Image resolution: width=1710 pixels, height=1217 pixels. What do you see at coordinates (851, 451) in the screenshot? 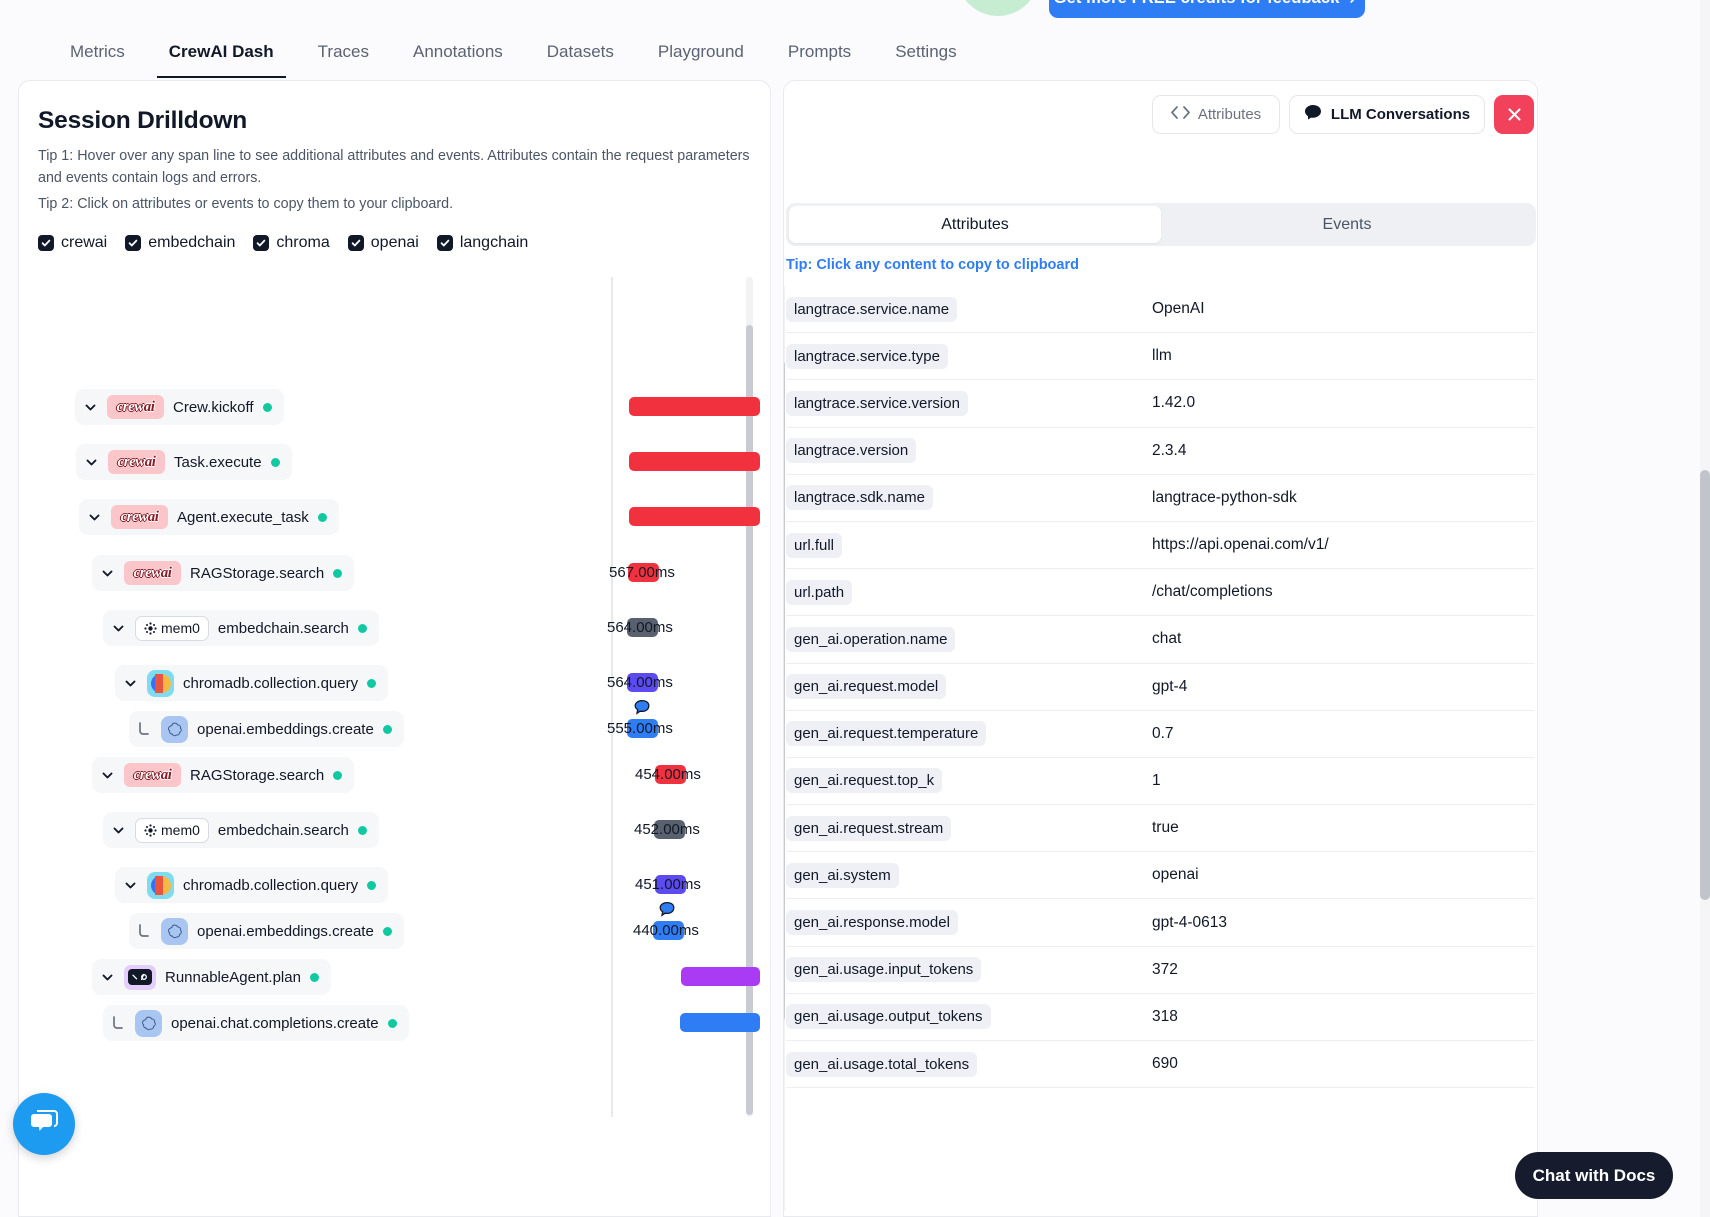
I see `attribute-key: langtrace.version` at bounding box center [851, 451].